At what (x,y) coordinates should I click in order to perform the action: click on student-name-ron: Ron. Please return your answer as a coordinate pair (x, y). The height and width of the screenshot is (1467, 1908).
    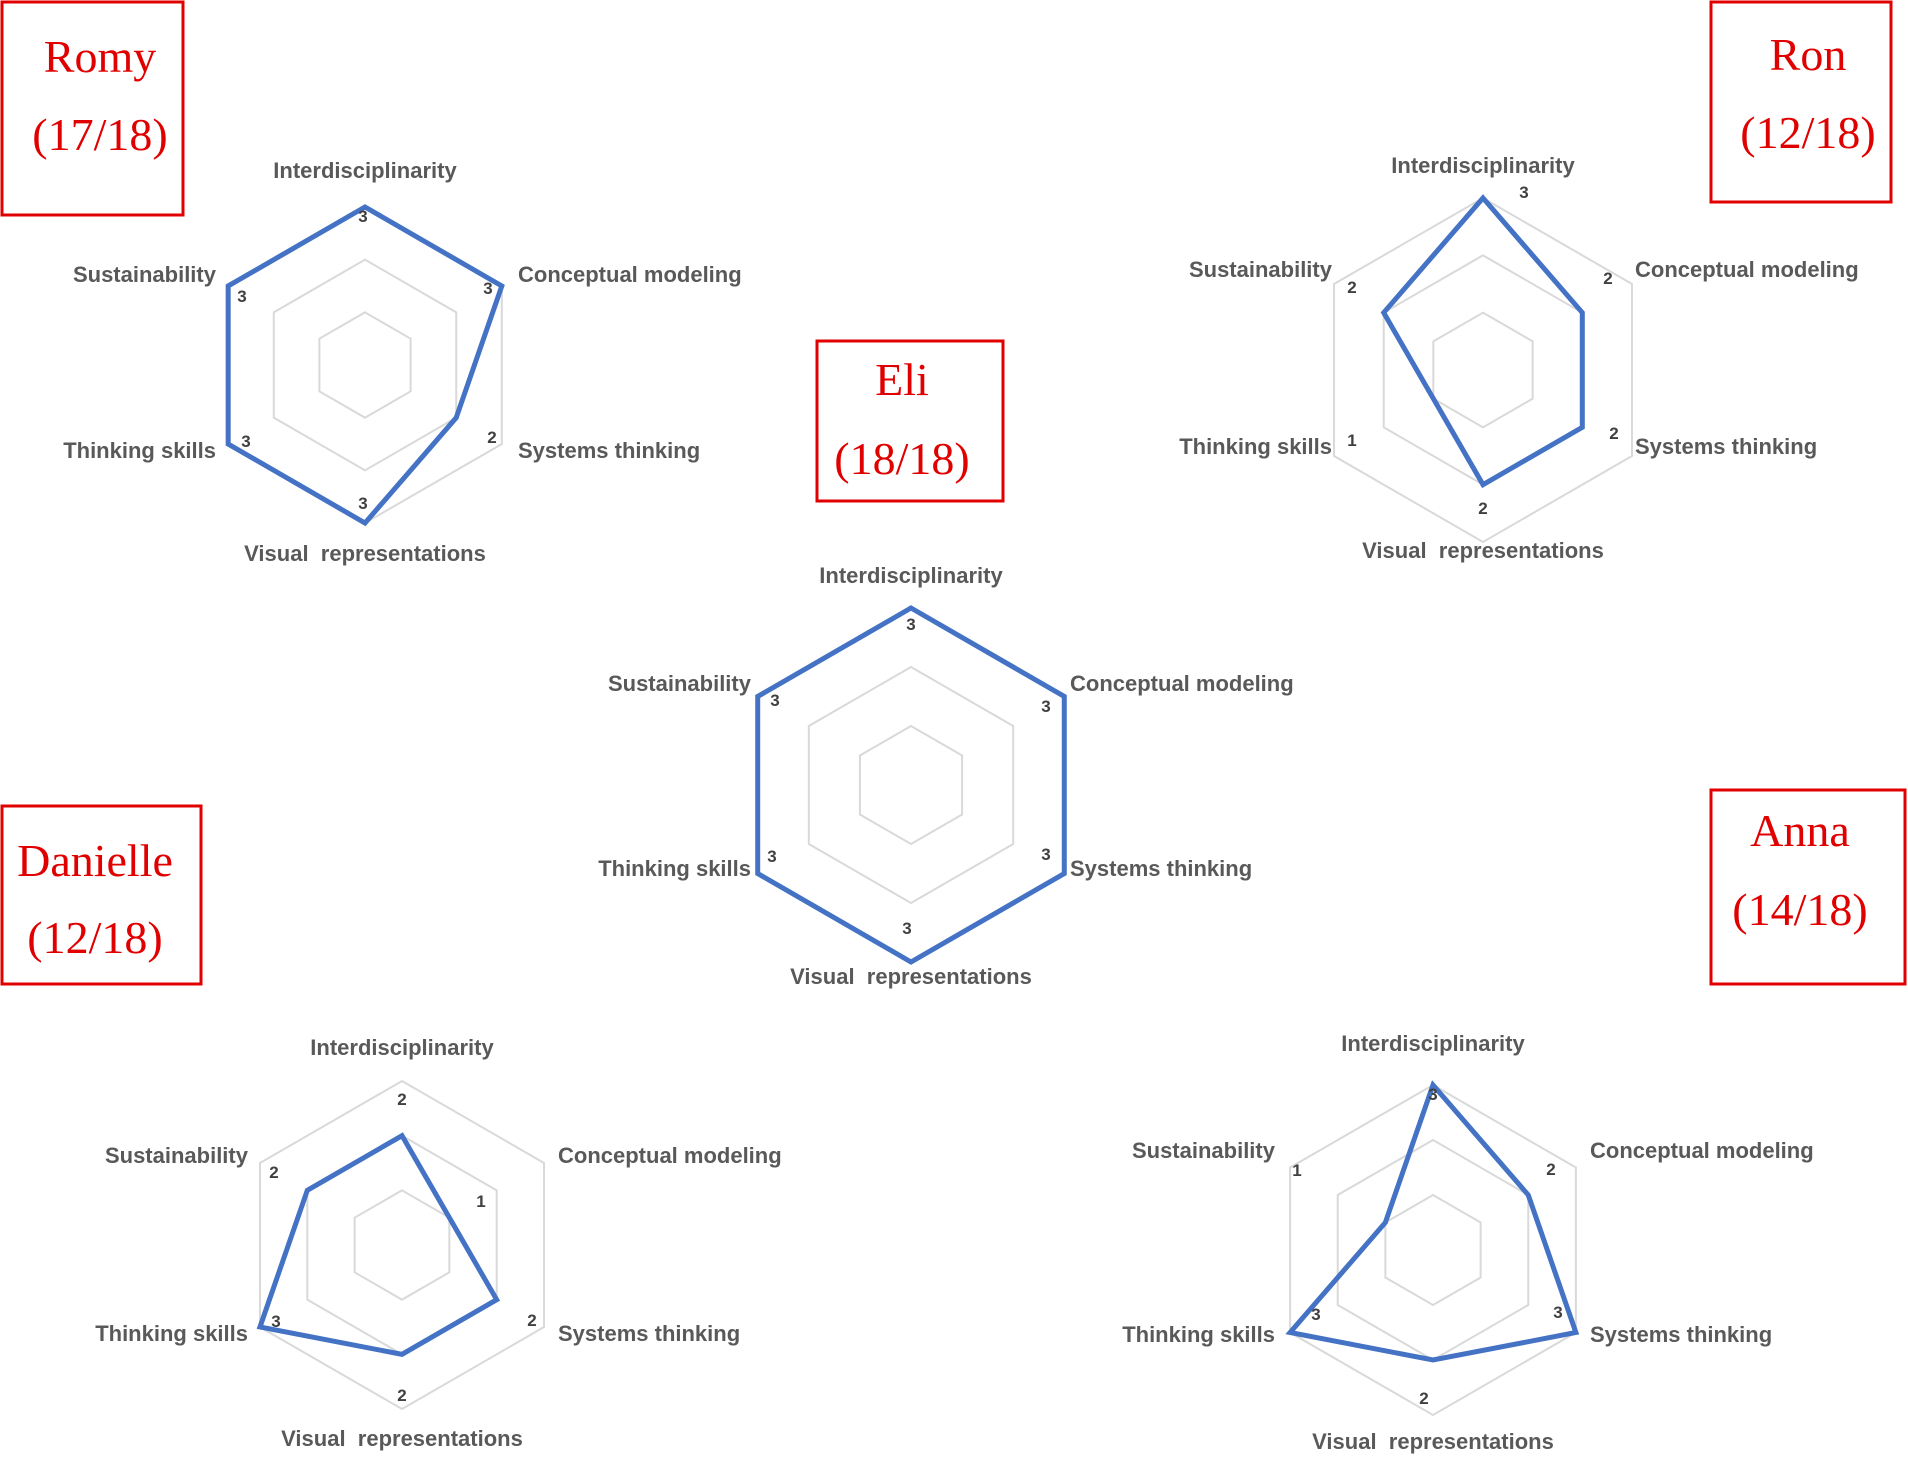
    Looking at the image, I should click on (1808, 54).